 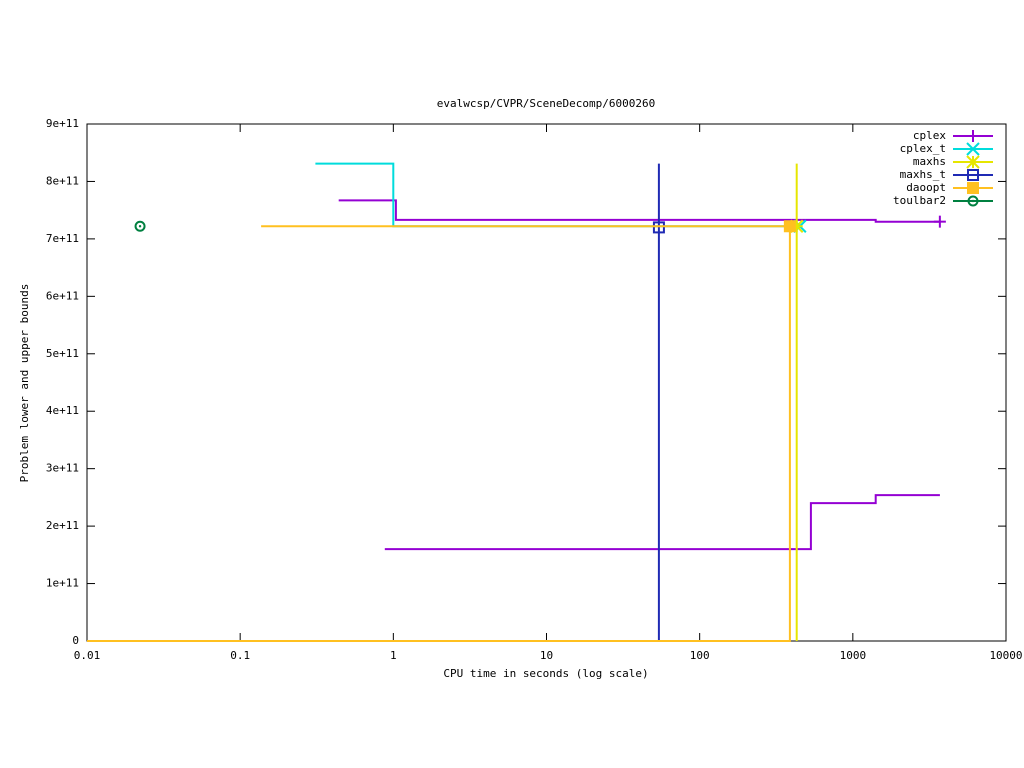 What do you see at coordinates (24, 383) in the screenshot?
I see `y-axis-label: Problem lower and upper bounds` at bounding box center [24, 383].